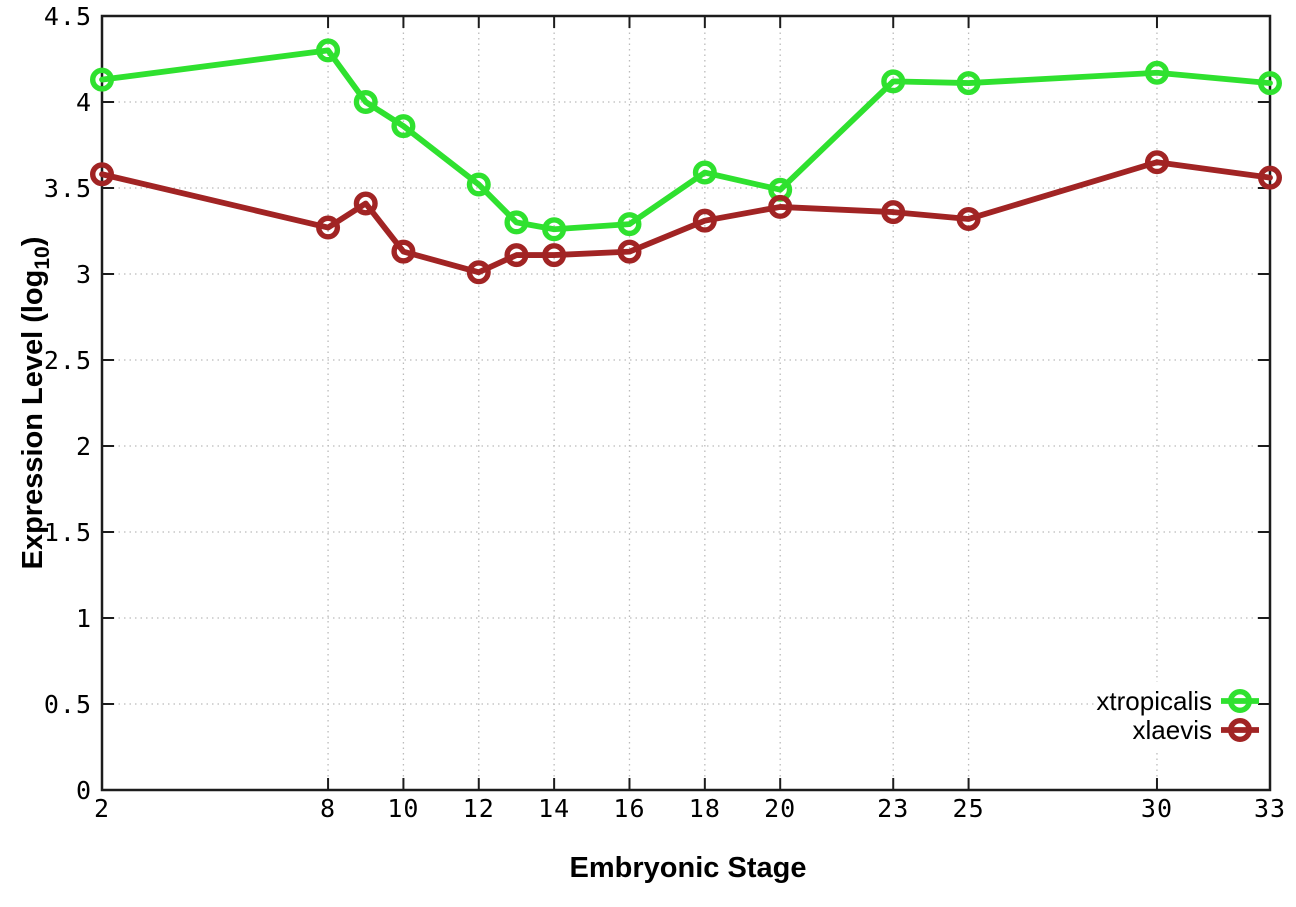 Image resolution: width=1296 pixels, height=907 pixels. I want to click on x-tick-label: 20, so click(780, 808).